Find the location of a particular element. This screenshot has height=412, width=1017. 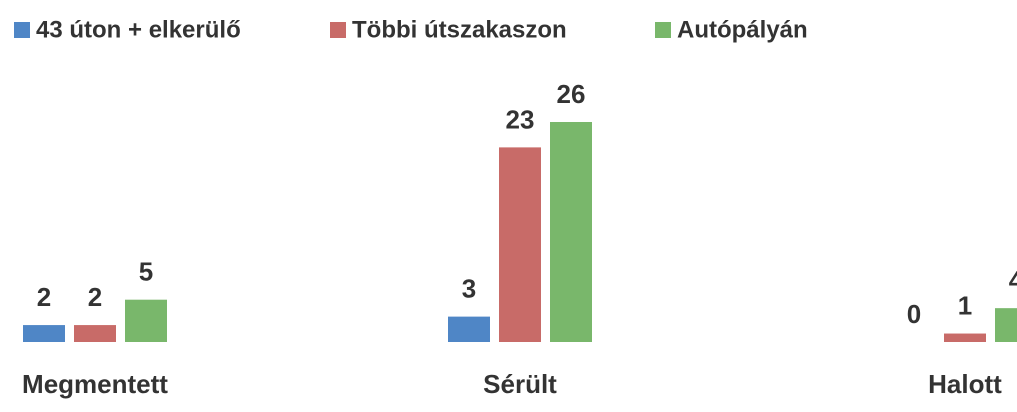

x-tick-label: Halott is located at coordinates (965, 384).